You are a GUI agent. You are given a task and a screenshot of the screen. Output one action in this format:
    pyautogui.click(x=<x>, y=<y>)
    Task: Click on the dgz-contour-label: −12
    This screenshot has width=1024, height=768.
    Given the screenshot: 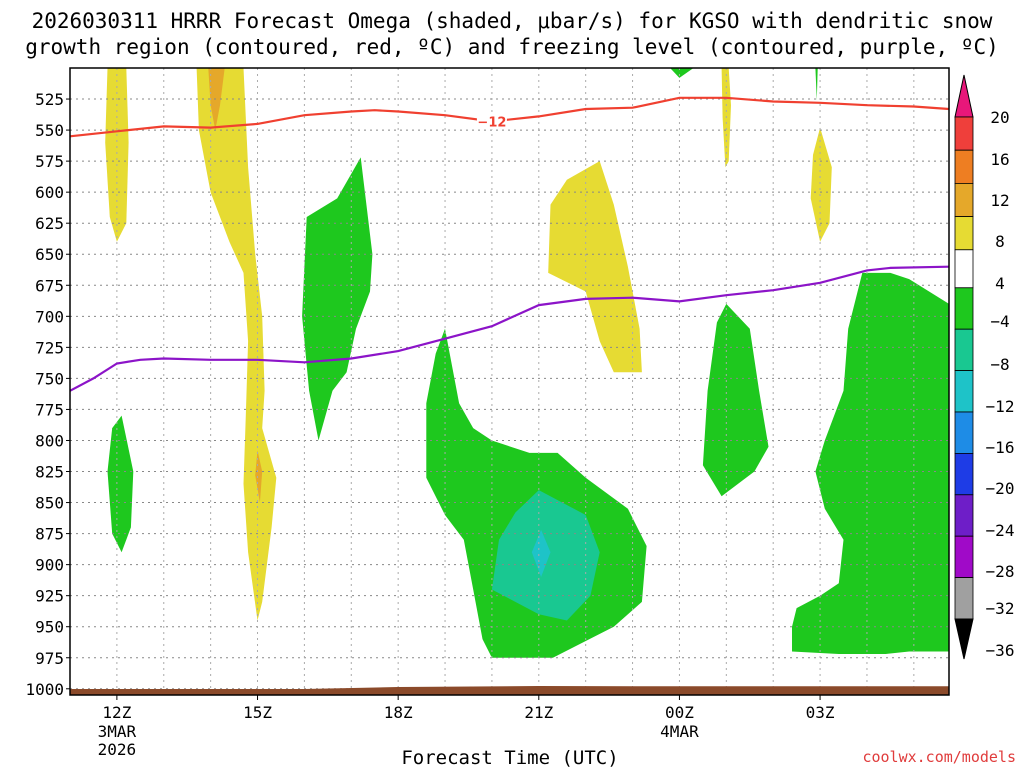 What is the action you would take?
    pyautogui.click(x=491, y=122)
    